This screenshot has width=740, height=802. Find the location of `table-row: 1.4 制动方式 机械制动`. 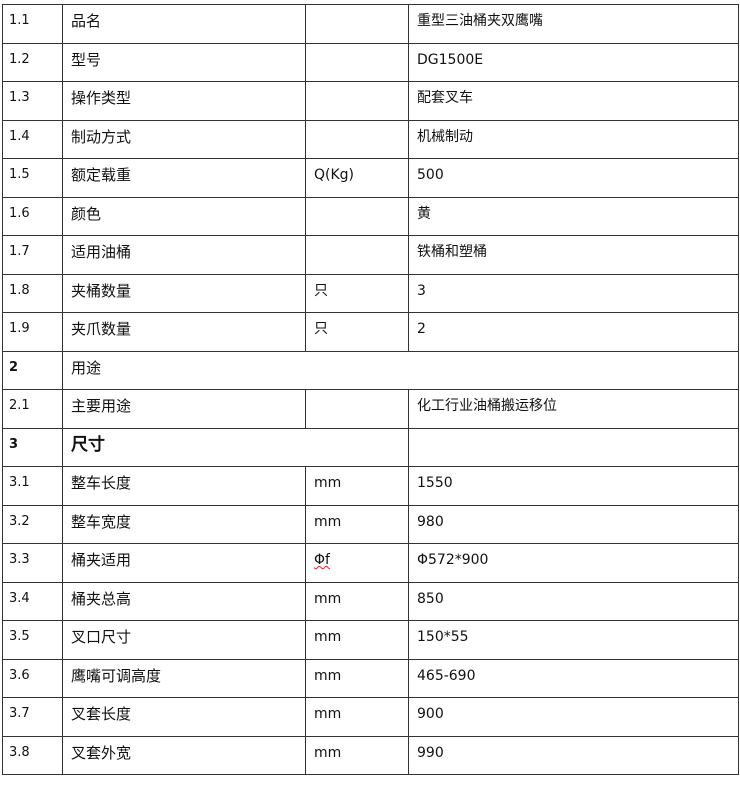

table-row: 1.4 制动方式 机械制动 is located at coordinates (370, 139).